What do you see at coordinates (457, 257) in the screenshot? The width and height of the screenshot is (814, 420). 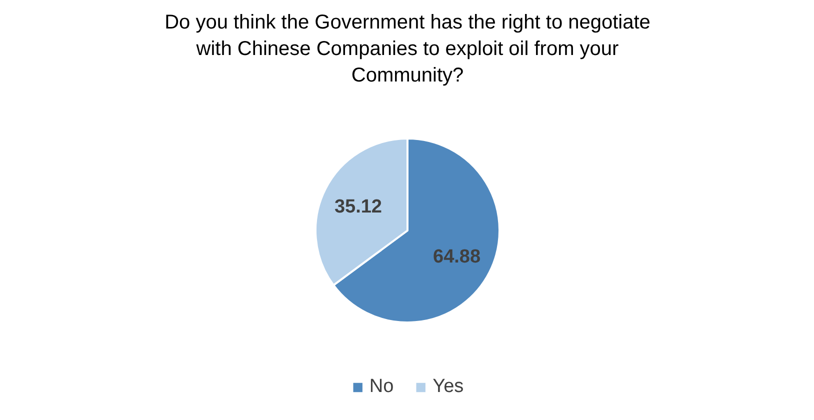 I see `data-label: 64.88` at bounding box center [457, 257].